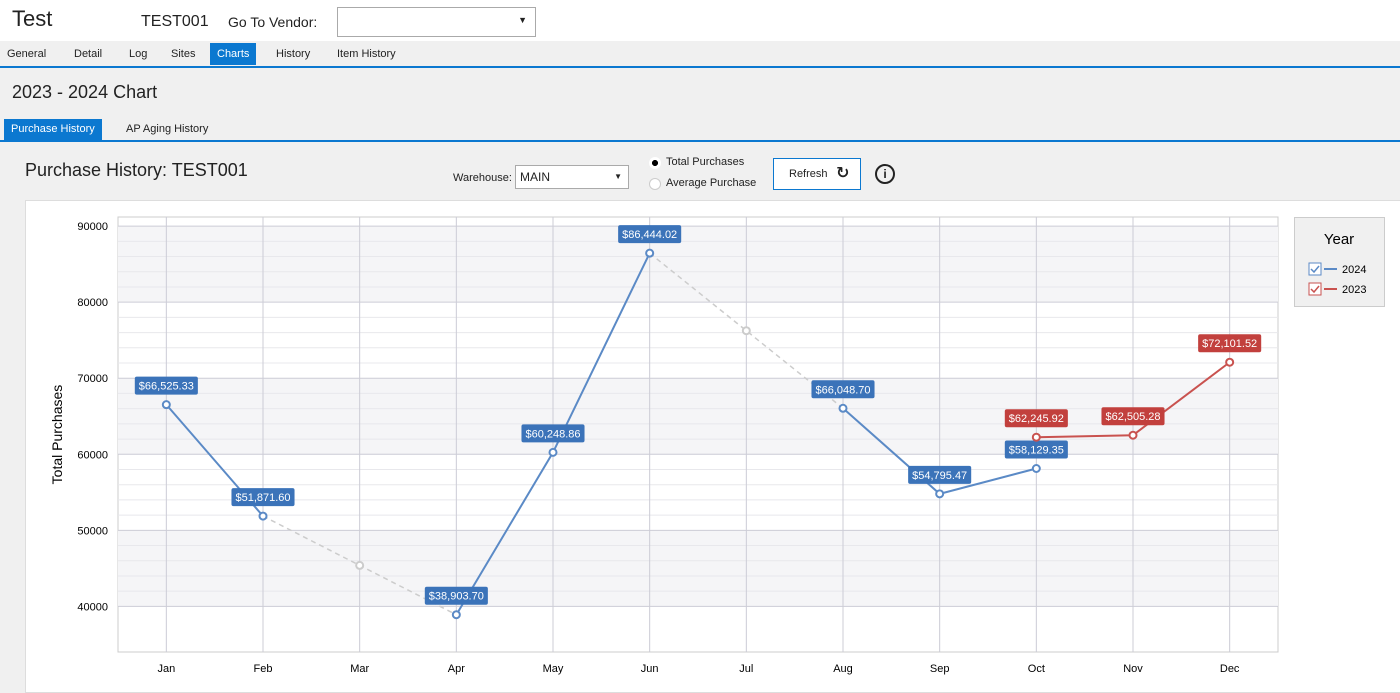 This screenshot has width=1400, height=693. Describe the element at coordinates (138, 54) in the screenshot. I see `tab: Log` at that location.